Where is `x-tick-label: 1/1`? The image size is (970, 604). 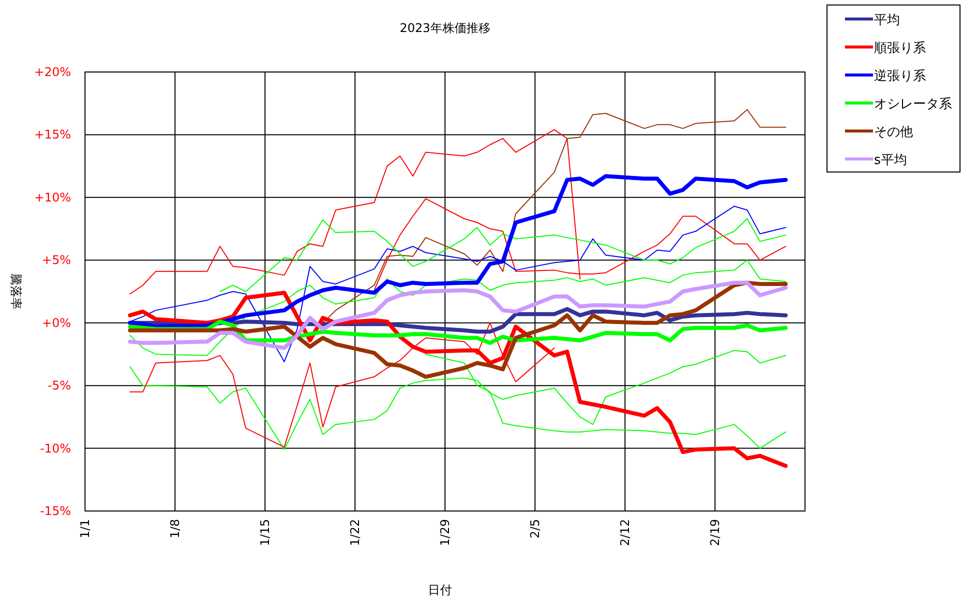
x-tick-label: 1/1 is located at coordinates (85, 528).